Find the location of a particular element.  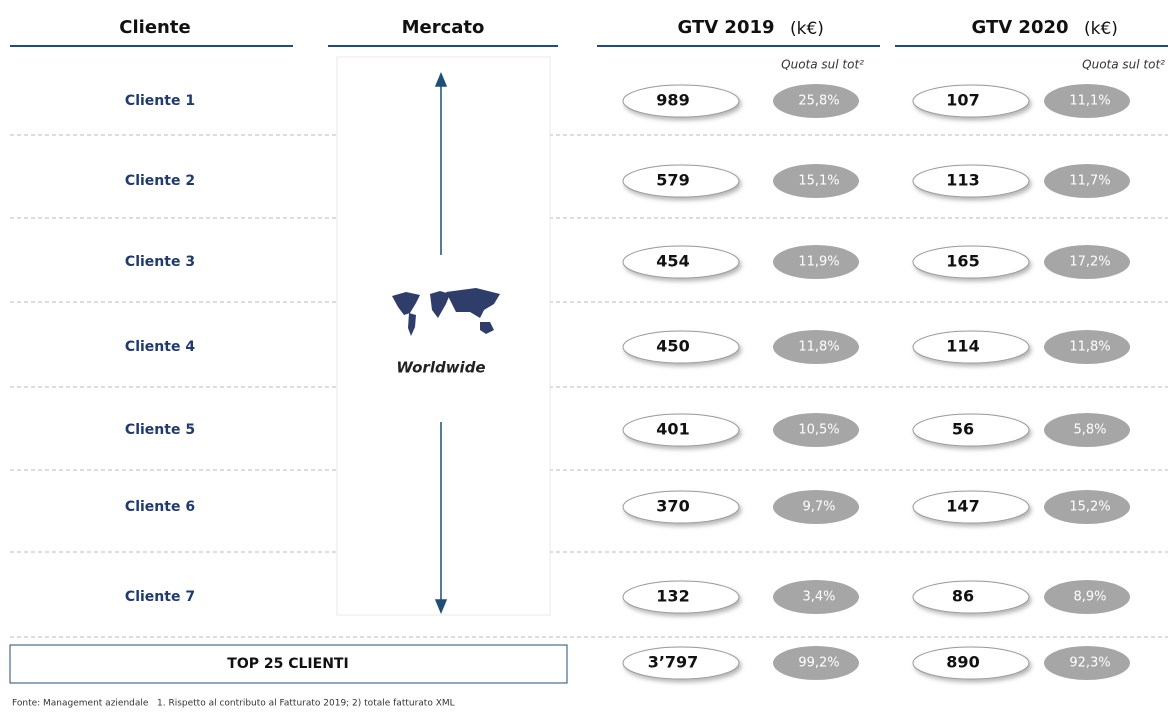

column-header: Mercato is located at coordinates (443, 27).